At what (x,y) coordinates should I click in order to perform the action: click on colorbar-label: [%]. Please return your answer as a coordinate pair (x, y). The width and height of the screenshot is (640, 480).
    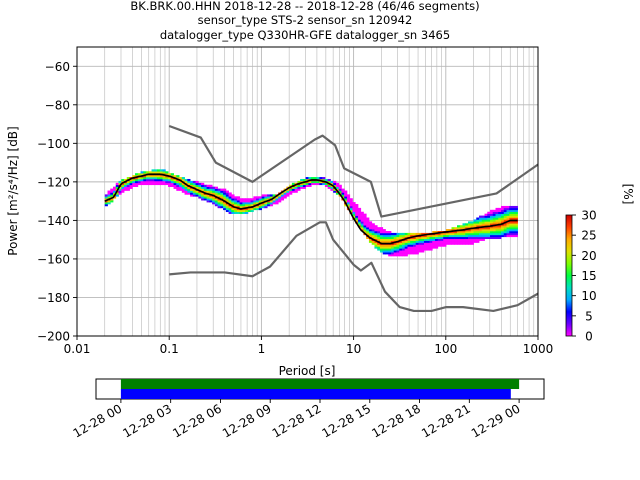
    Looking at the image, I should click on (628, 194).